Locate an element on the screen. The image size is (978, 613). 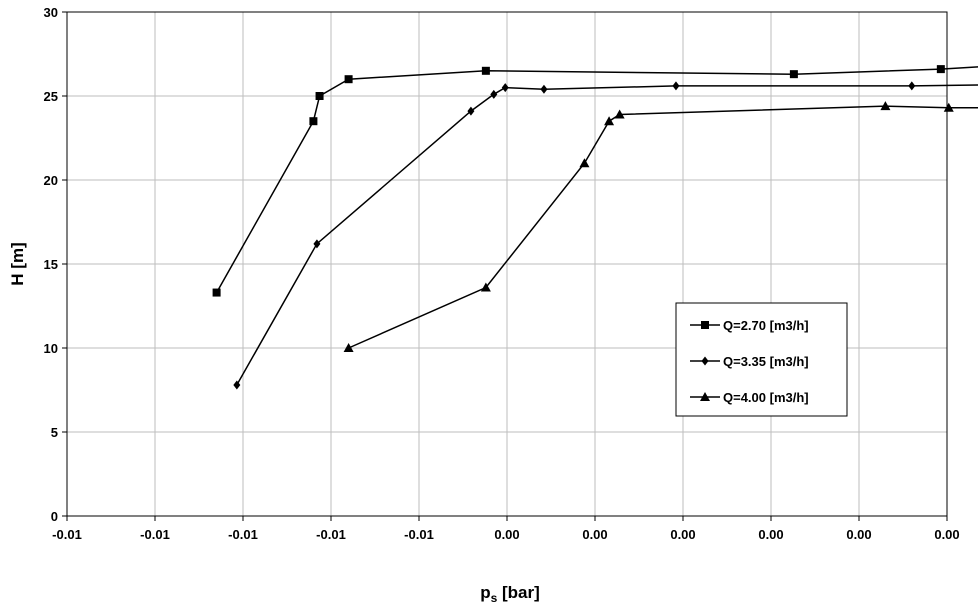
x-axis-title-unit: [bar] is located at coordinates (518, 592).